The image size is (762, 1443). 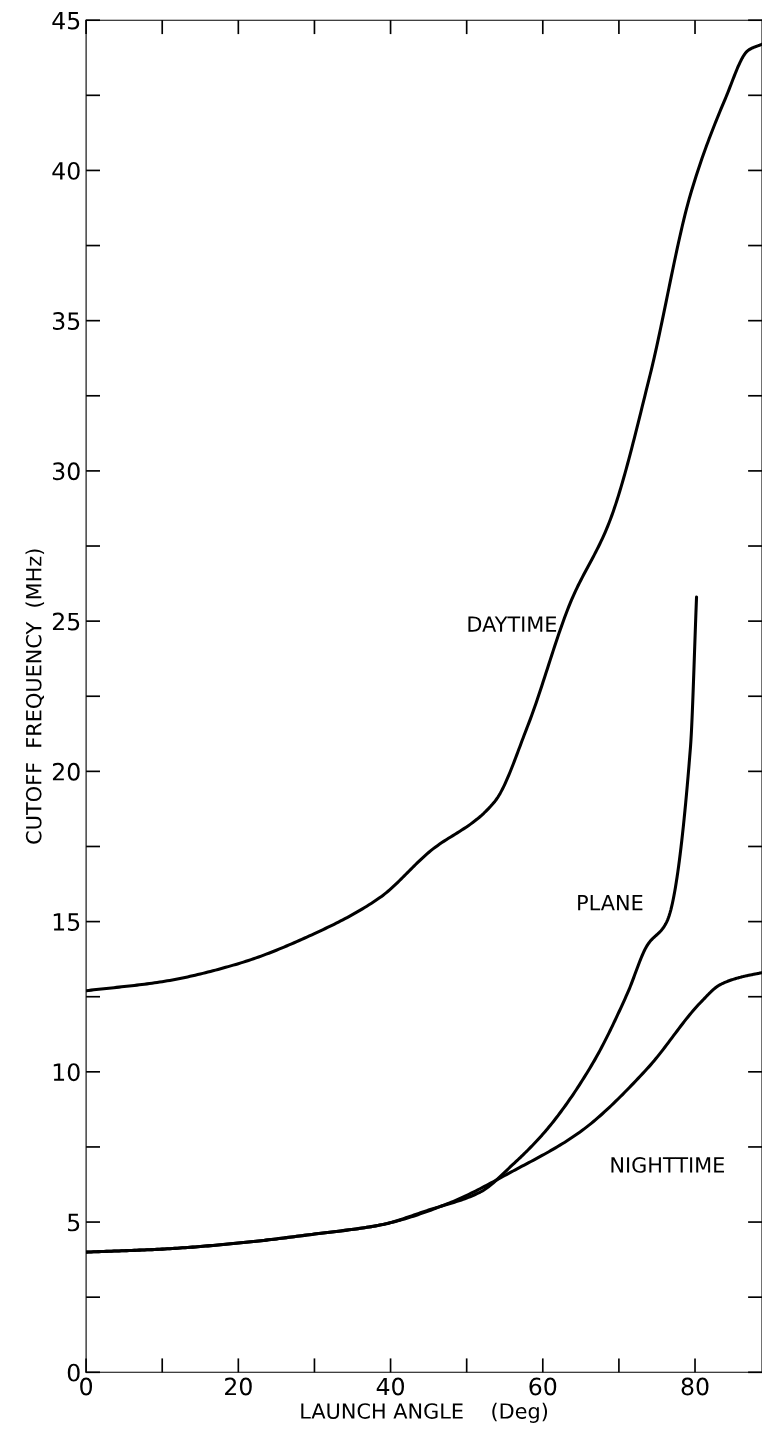 What do you see at coordinates (610, 903) in the screenshot?
I see `annotation: PLANE` at bounding box center [610, 903].